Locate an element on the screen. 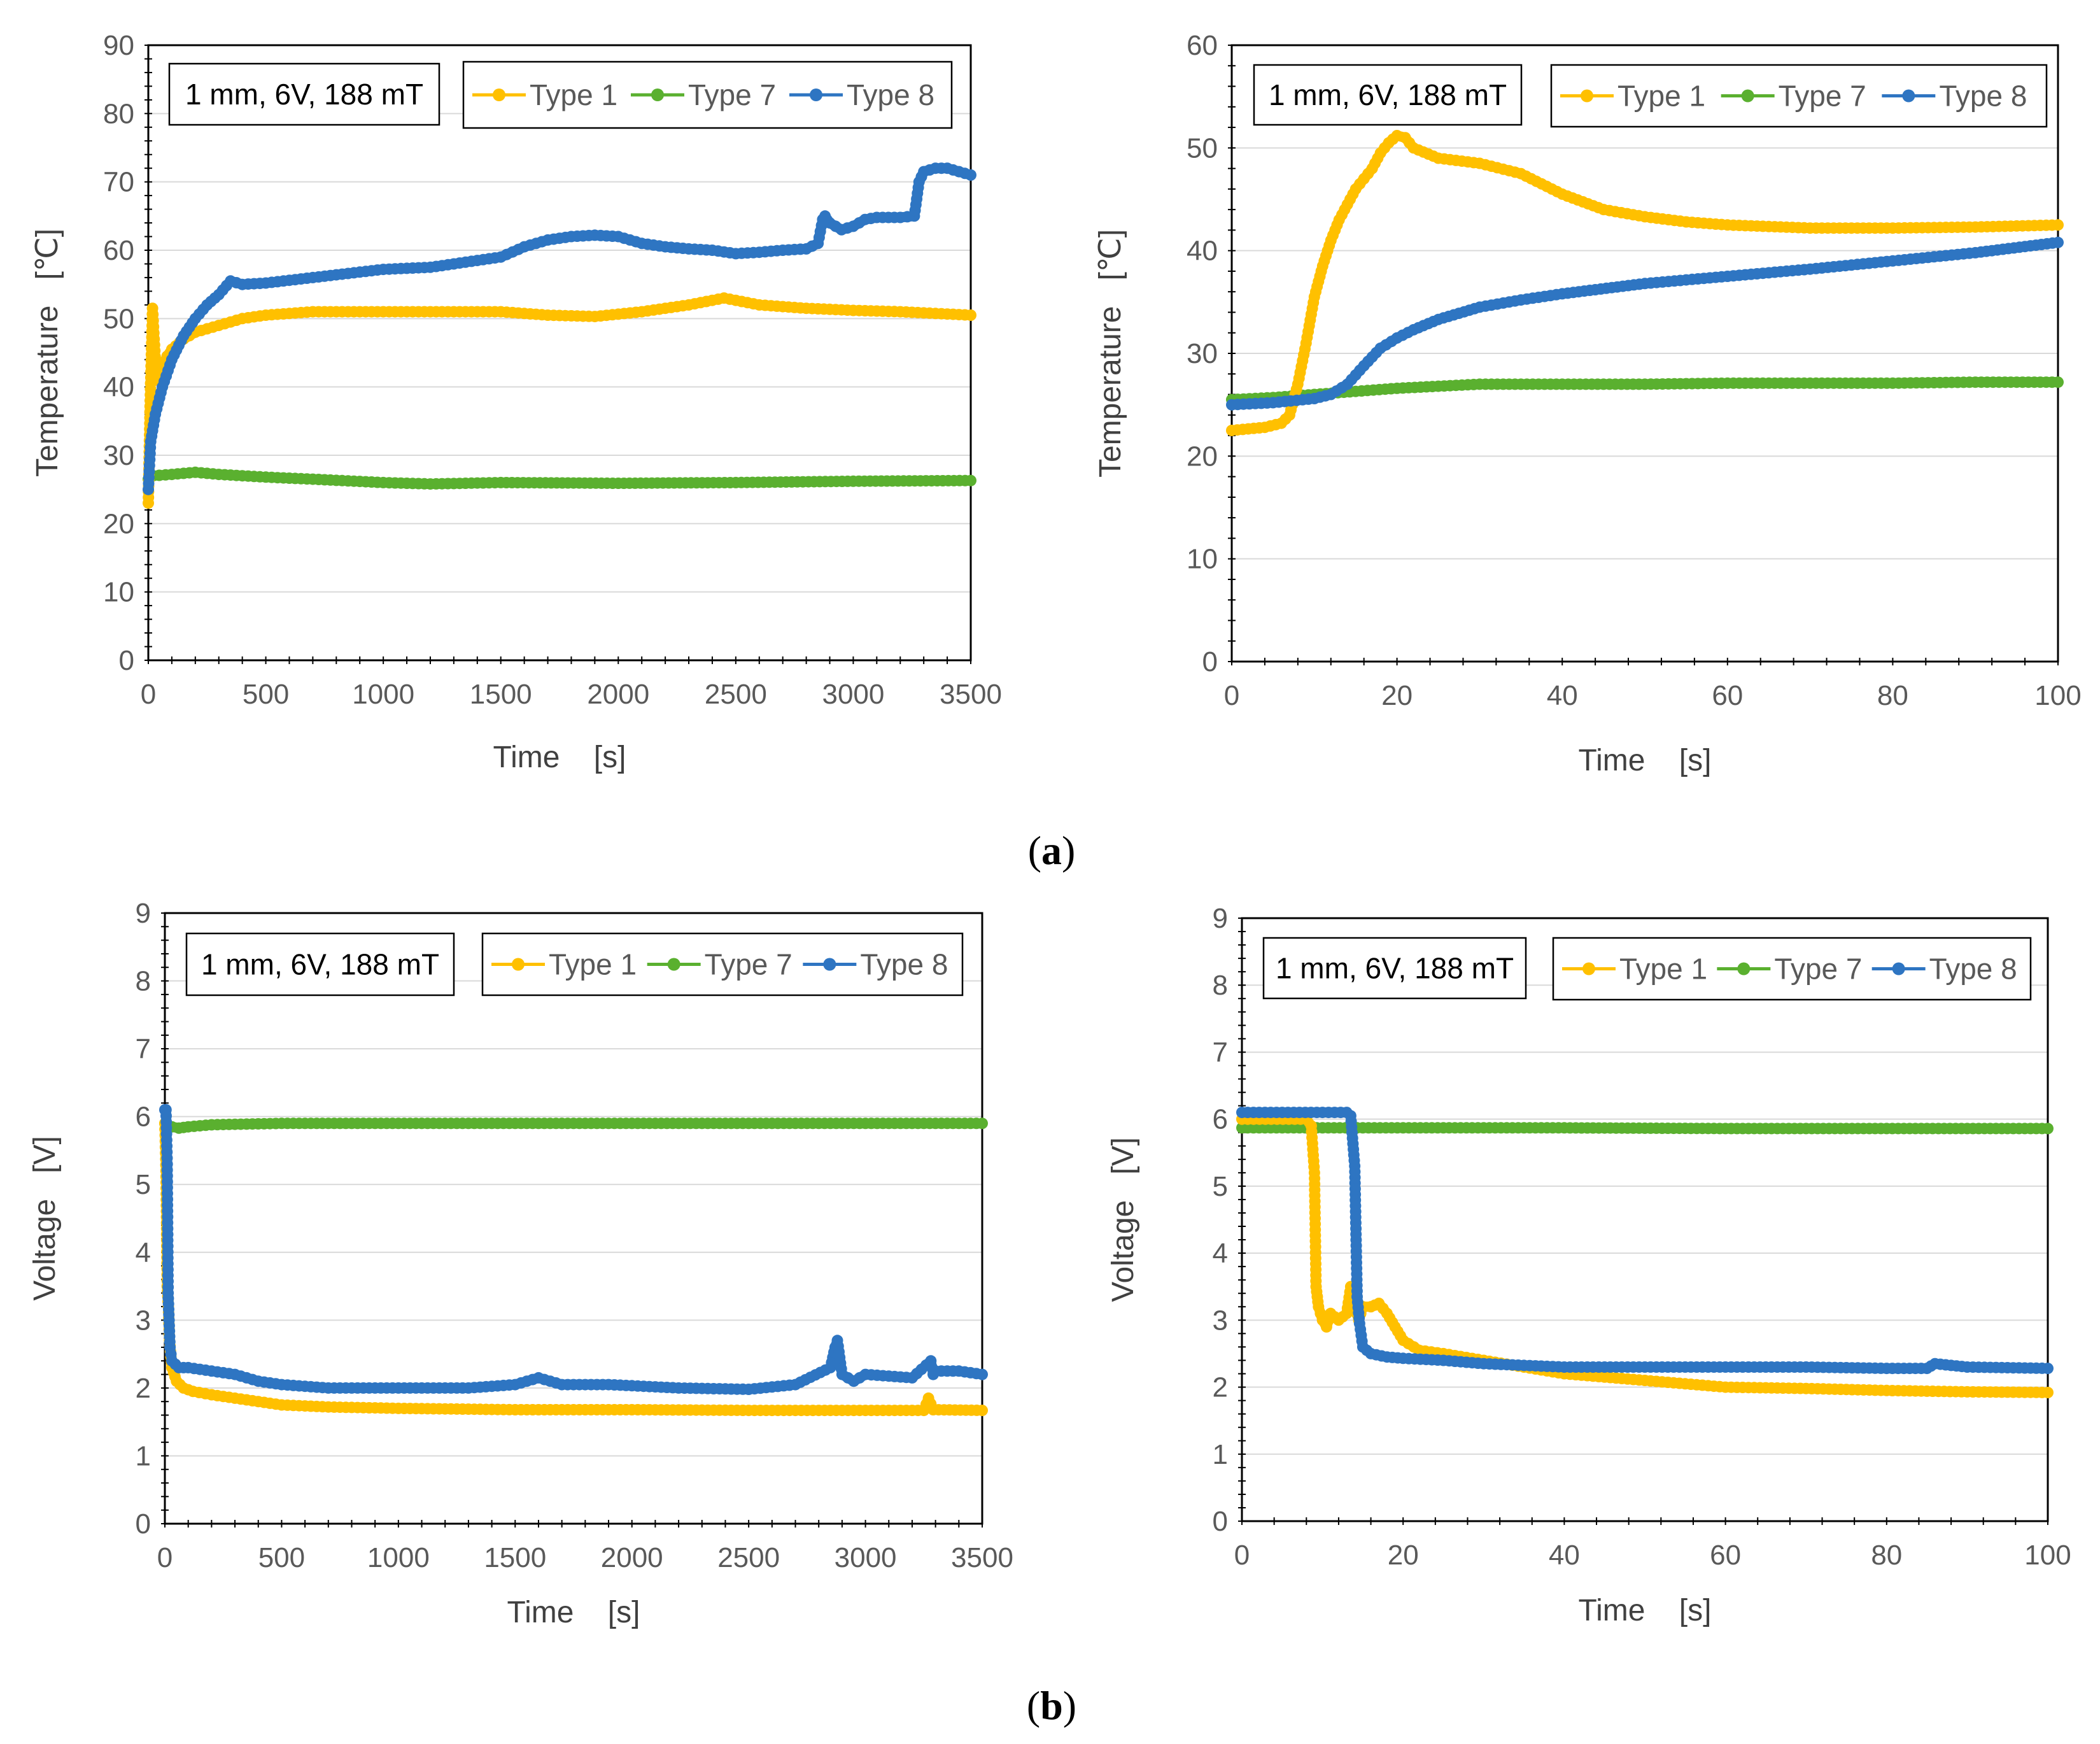 The image size is (2100, 1744). y-axis-title: Temperature [℃] is located at coordinates (1110, 353).